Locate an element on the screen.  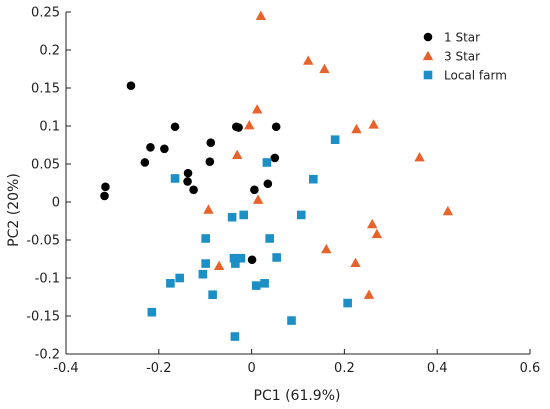
legend-label: Local farm is located at coordinates (475, 76).